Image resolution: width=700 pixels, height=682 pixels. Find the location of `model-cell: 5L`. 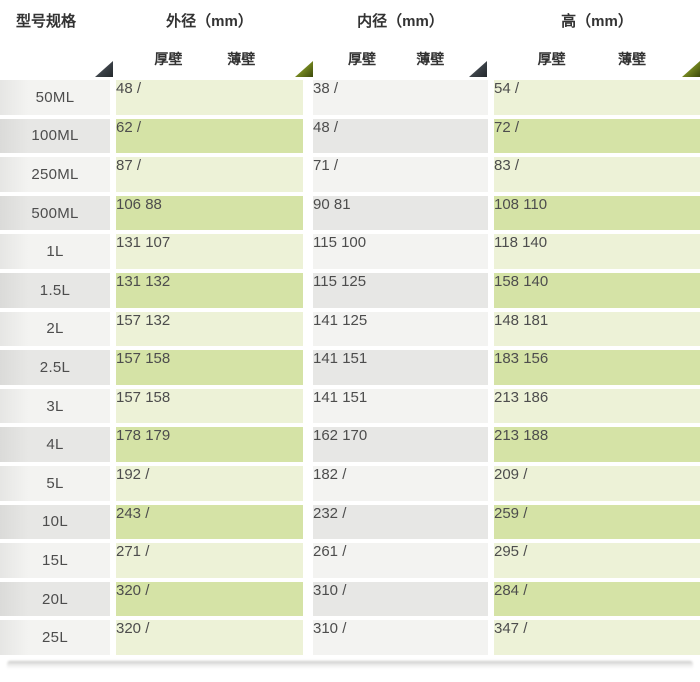

model-cell: 5L is located at coordinates (55, 483).